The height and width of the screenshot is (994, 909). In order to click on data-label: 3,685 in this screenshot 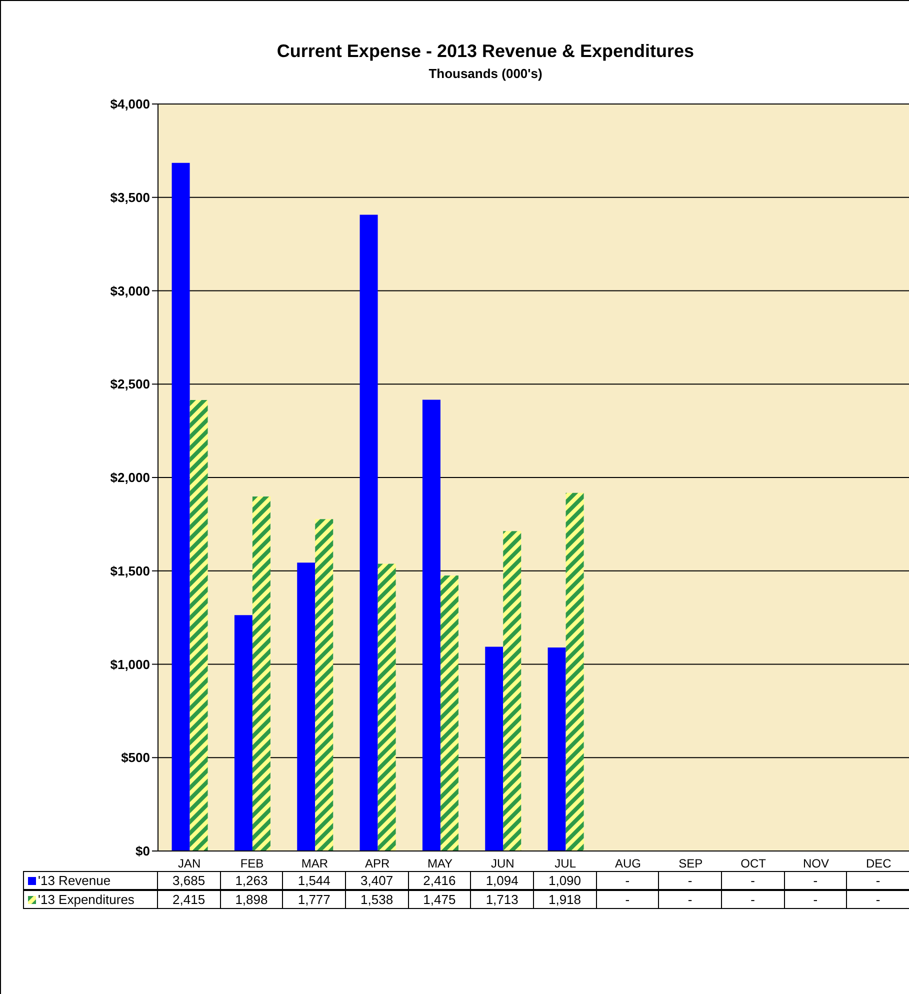, I will do `click(189, 880)`.